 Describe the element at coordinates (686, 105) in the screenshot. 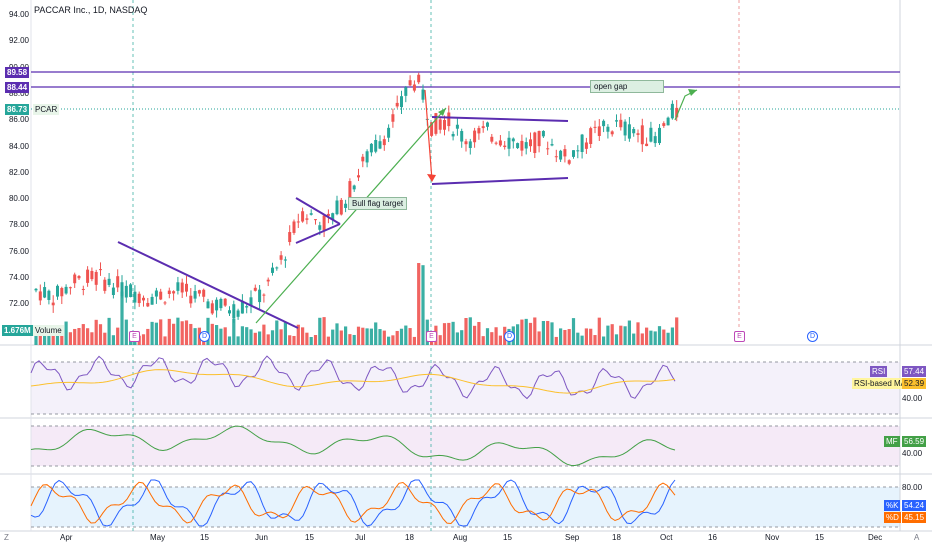

I see `breakout-arrow` at that location.